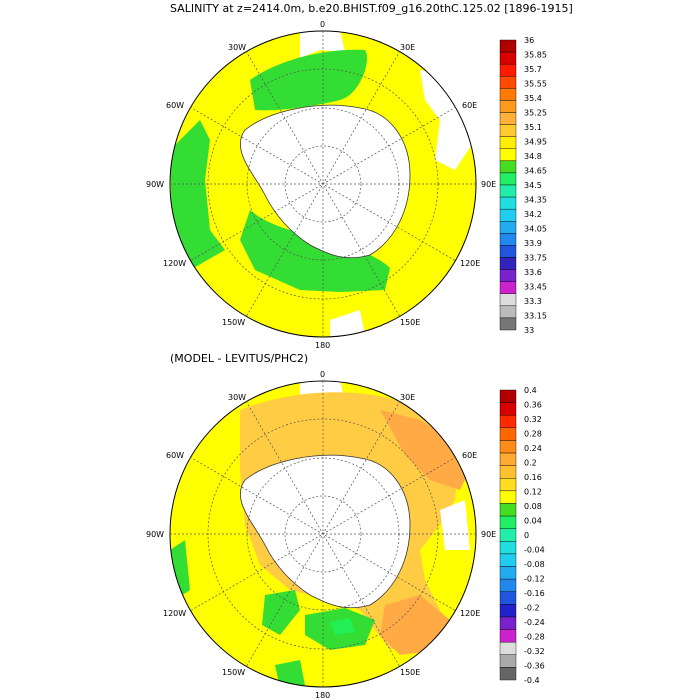 The height and width of the screenshot is (700, 700). What do you see at coordinates (322, 374) in the screenshot?
I see `lon-label: 0` at bounding box center [322, 374].